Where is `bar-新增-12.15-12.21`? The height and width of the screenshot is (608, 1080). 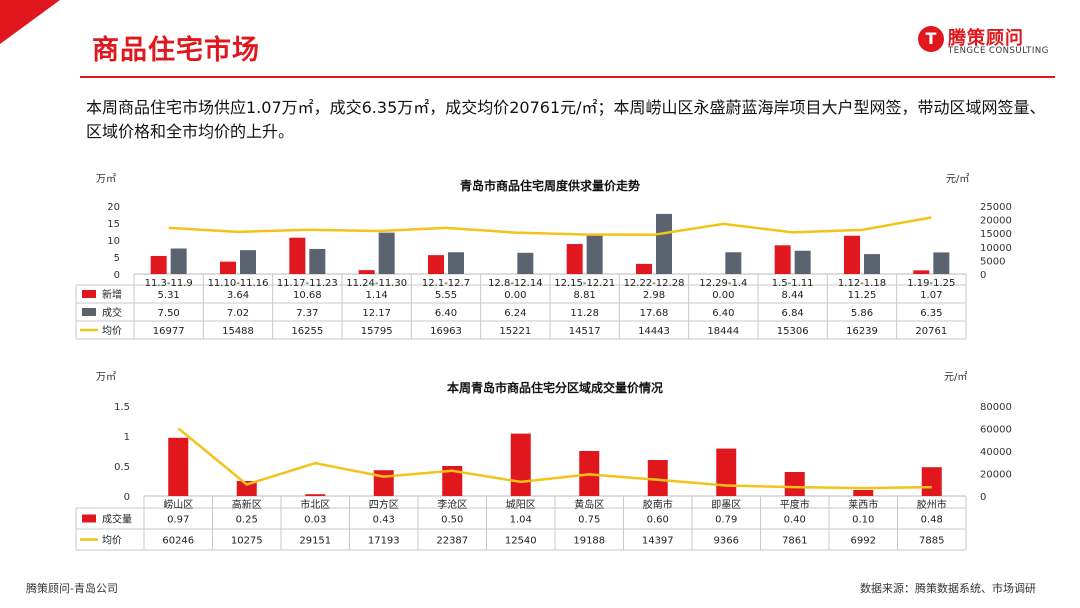
bar-新增-12.15-12.21 is located at coordinates (574, 259).